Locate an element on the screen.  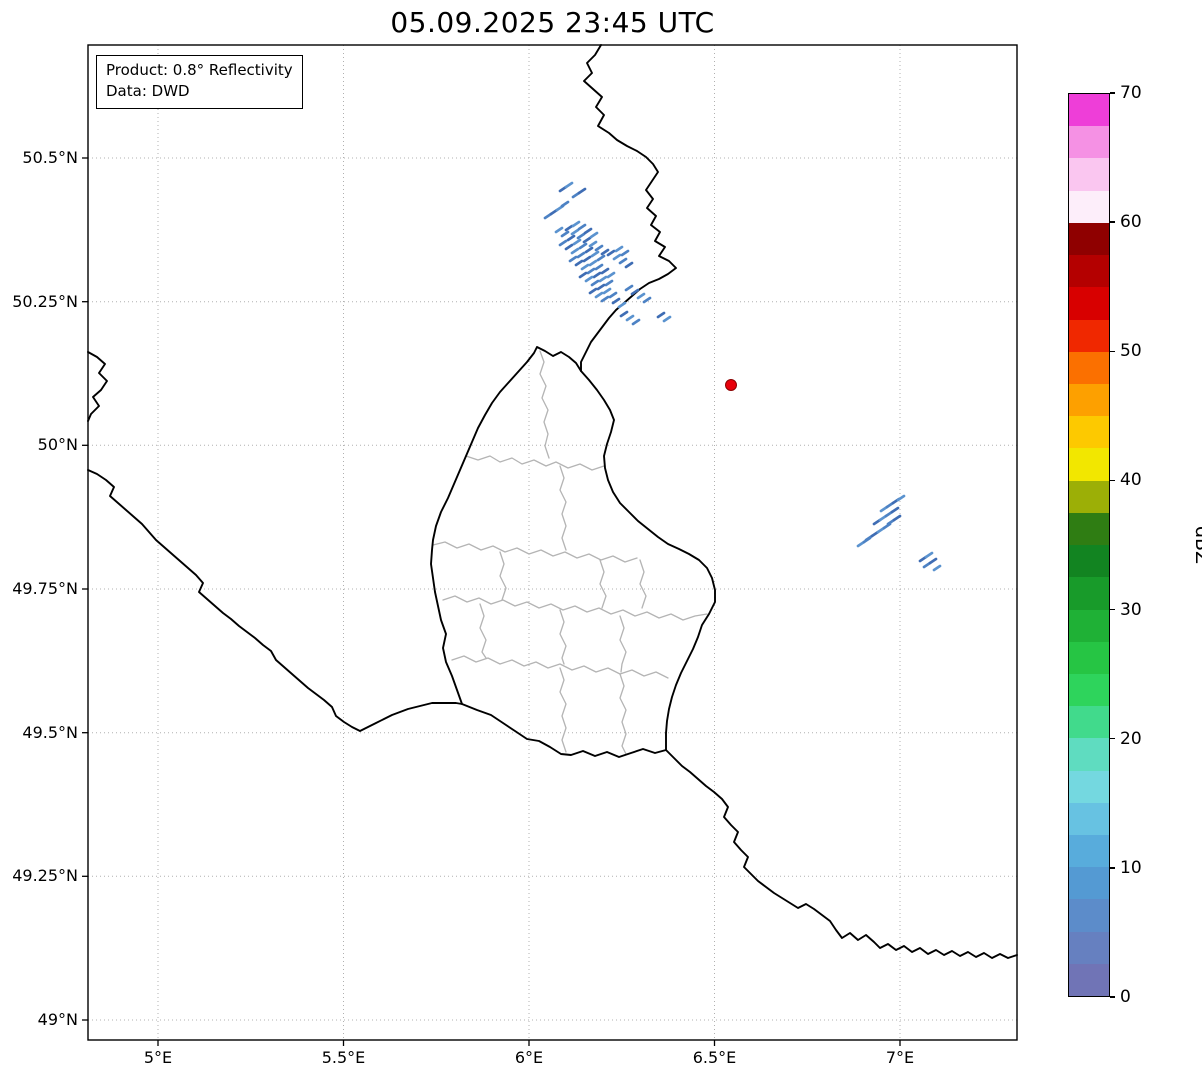
border-france-belgium is located at coordinates (275, 600).